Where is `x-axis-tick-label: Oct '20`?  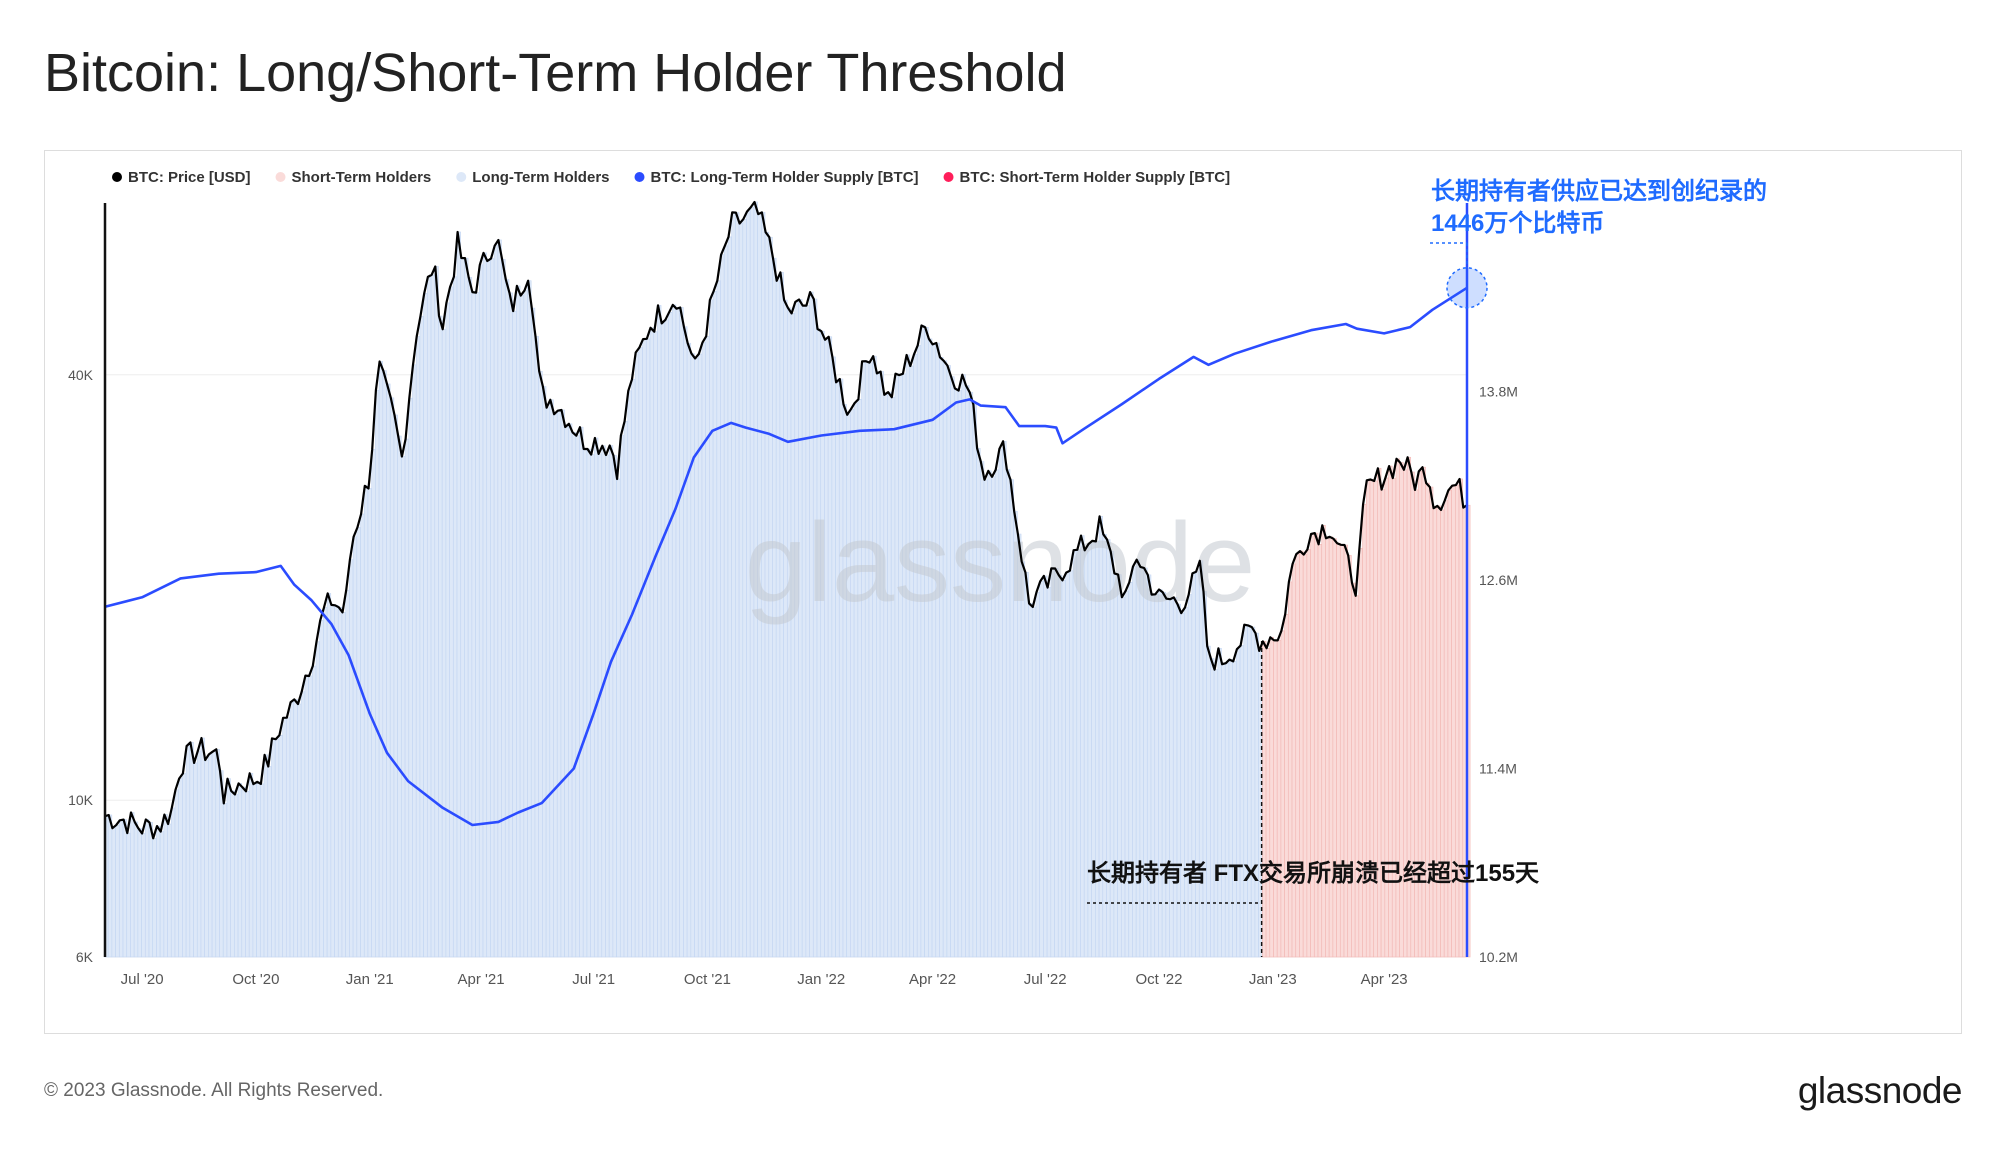
x-axis-tick-label: Oct '20 is located at coordinates (255, 979).